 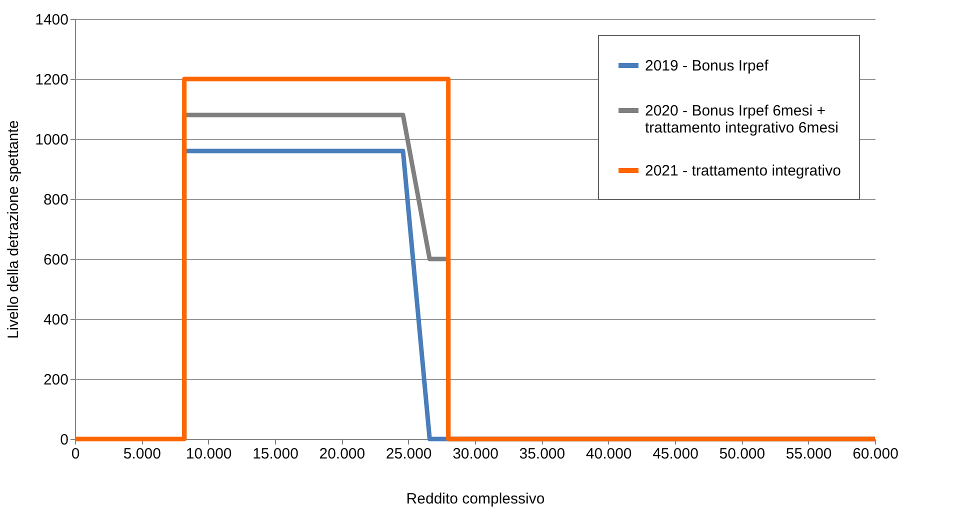 What do you see at coordinates (55, 200) in the screenshot?
I see `y-tick-label: 800` at bounding box center [55, 200].